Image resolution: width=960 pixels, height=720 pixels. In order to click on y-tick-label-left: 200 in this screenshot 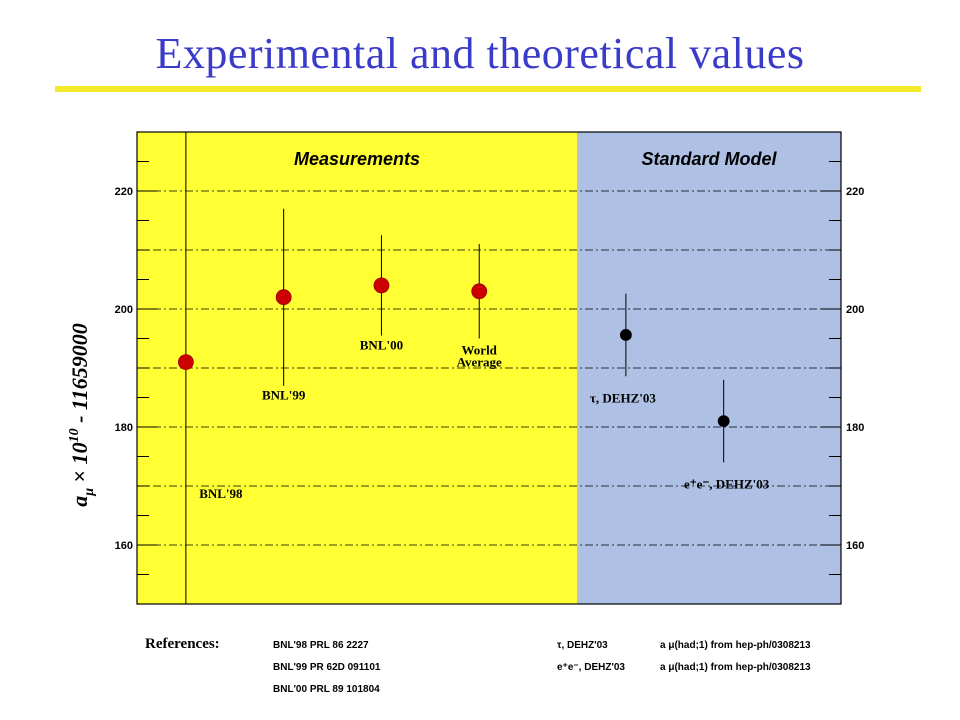, I will do `click(124, 310)`.